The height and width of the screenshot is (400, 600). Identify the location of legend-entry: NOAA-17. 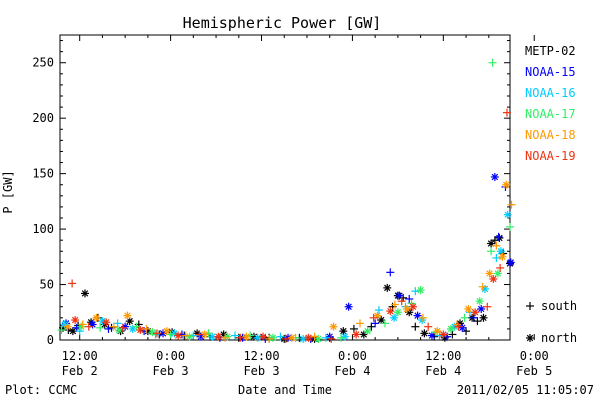
(550, 114).